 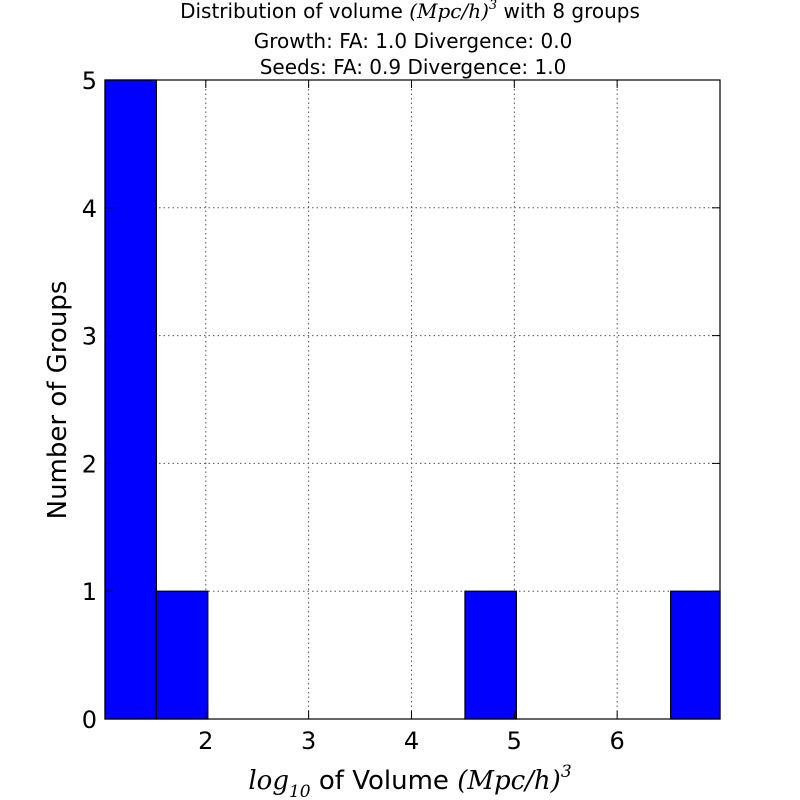 I want to click on x-tick-label-2: 4, so click(x=411, y=741).